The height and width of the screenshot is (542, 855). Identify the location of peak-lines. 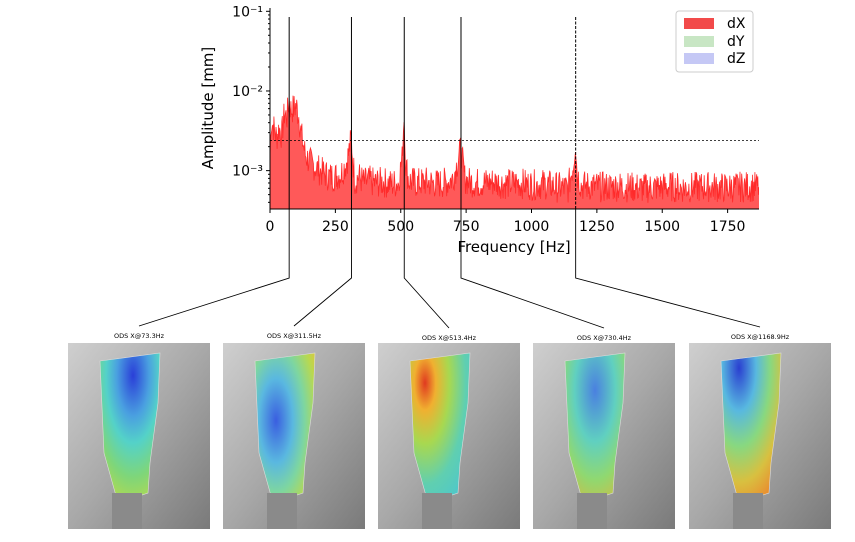
(432, 113).